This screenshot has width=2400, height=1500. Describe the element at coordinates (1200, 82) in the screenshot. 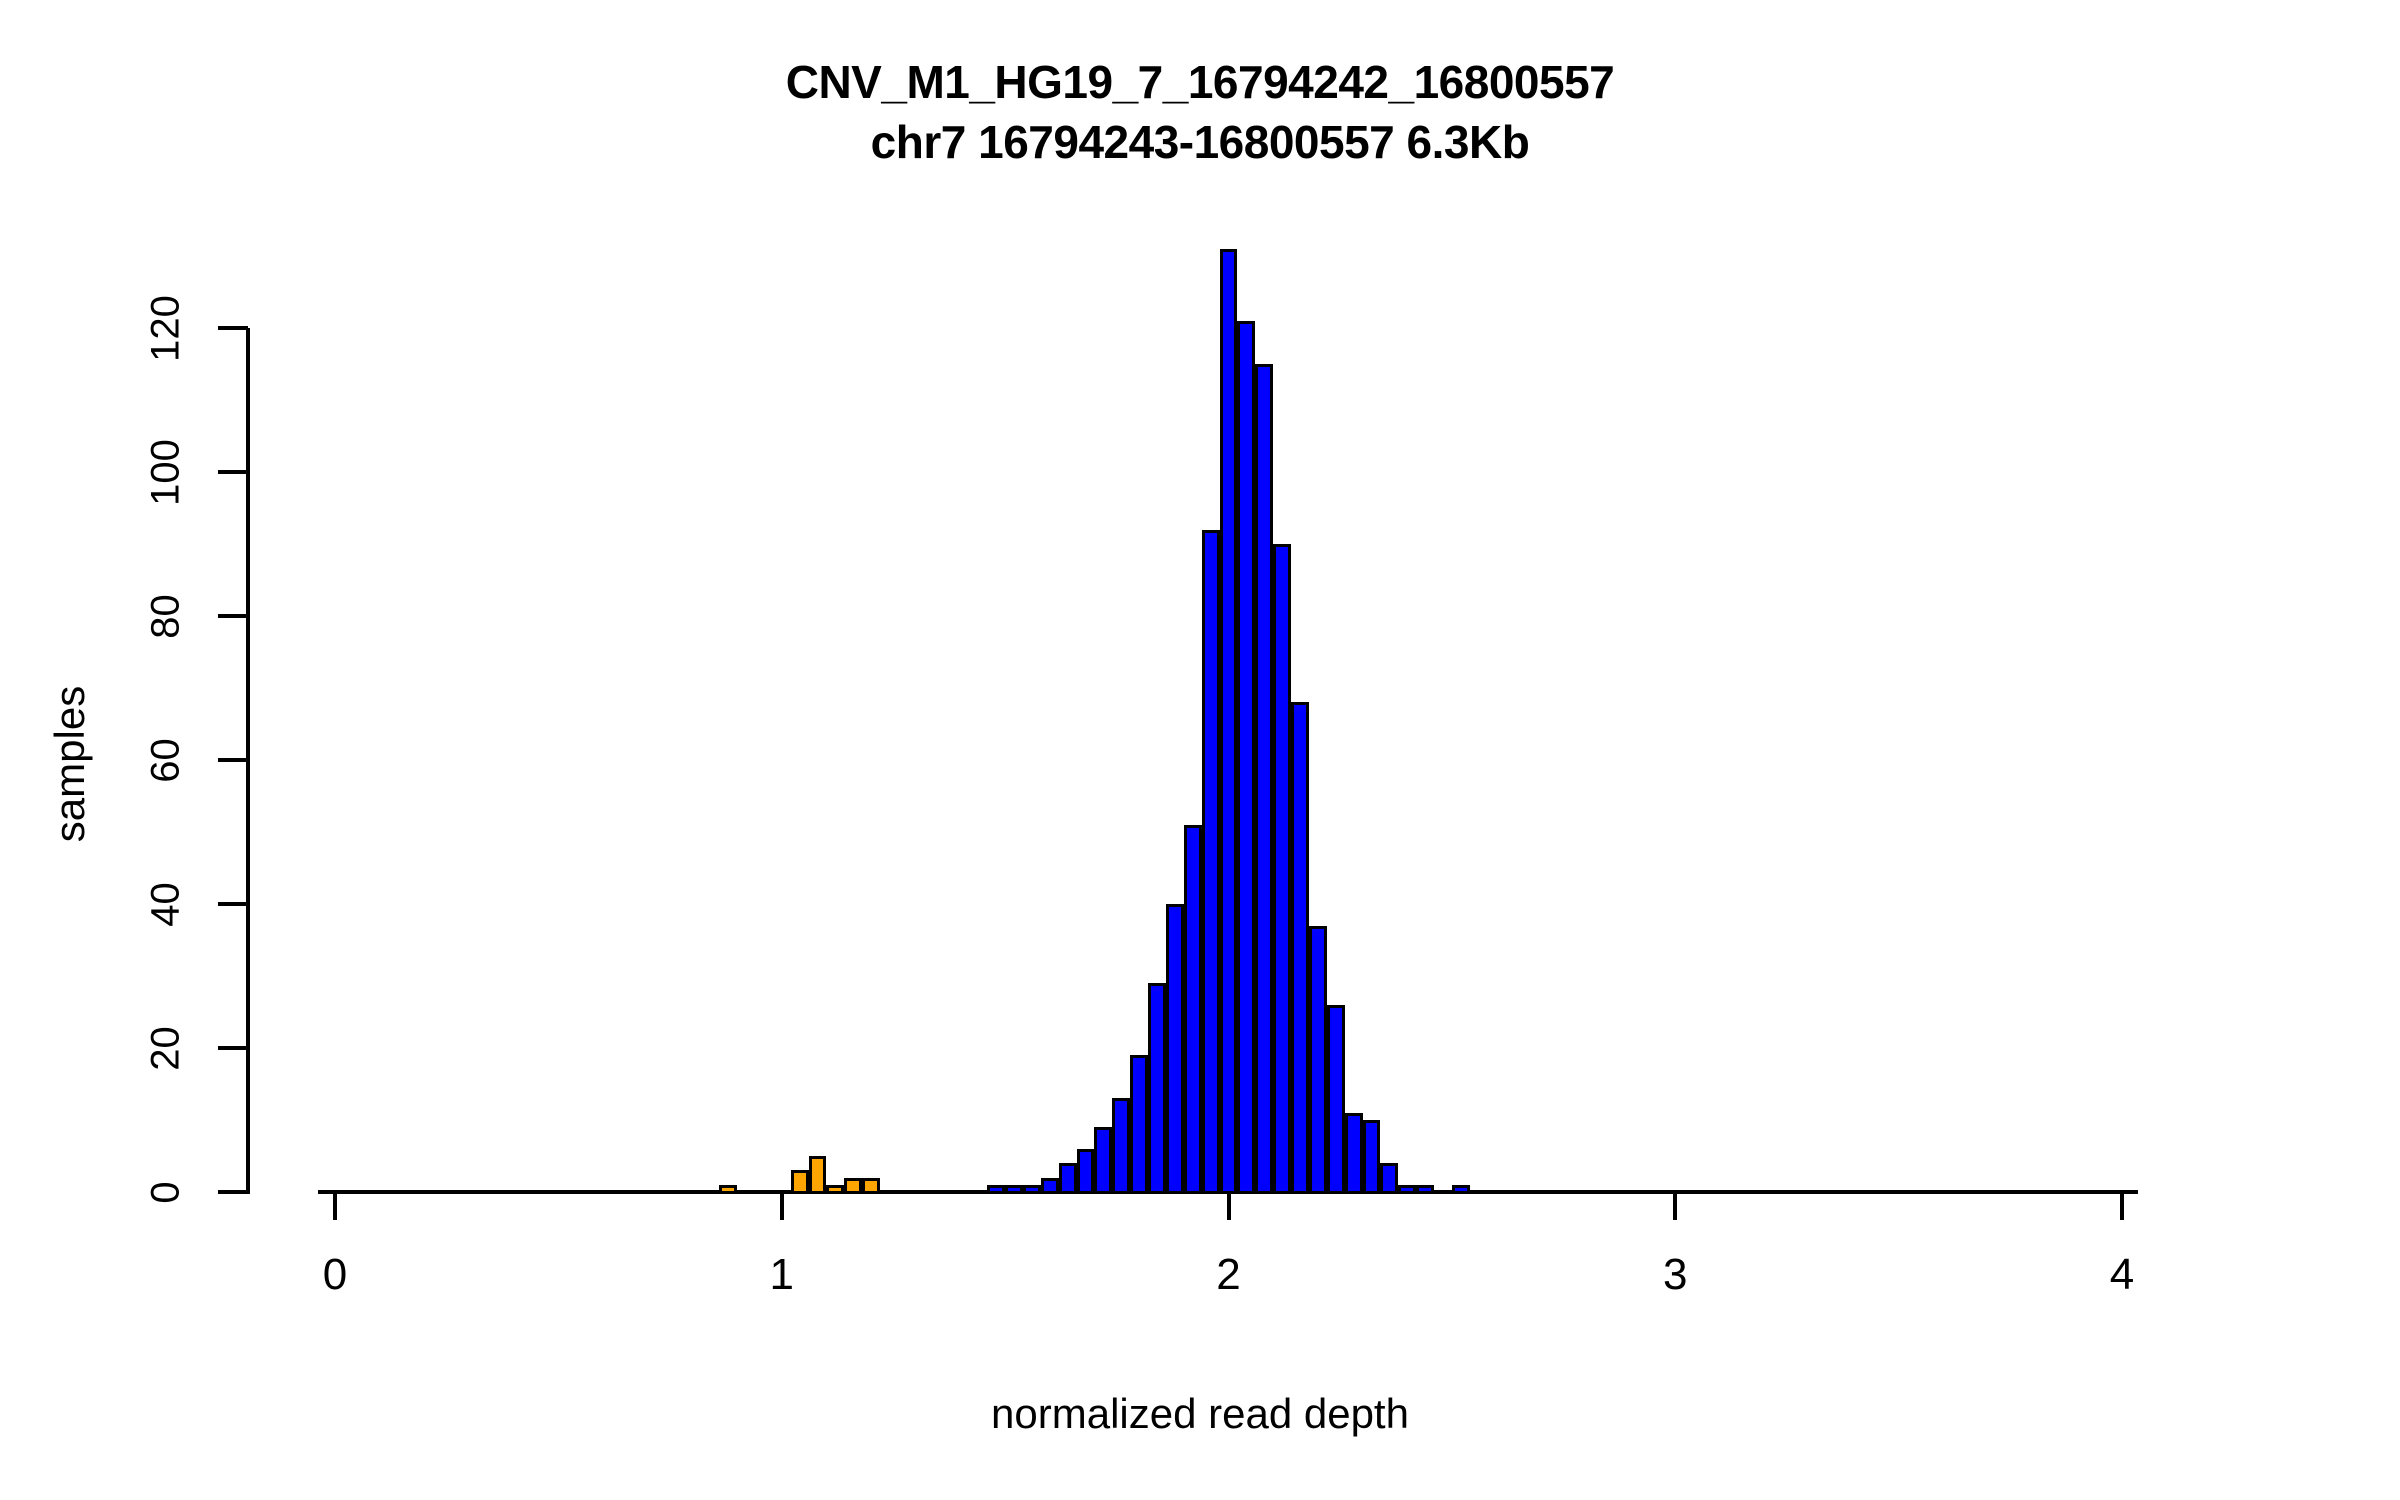

I see `chart-title-line1: CNV_M1_HG19_7_16794242_16800557` at that location.